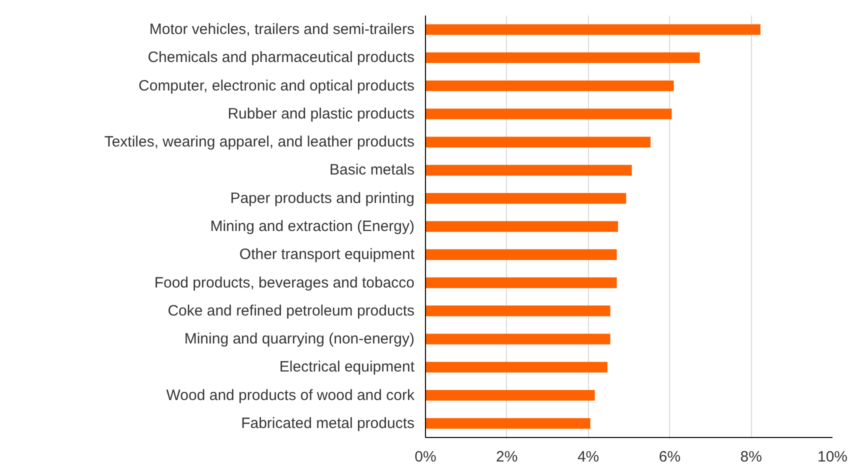 This screenshot has width=854, height=470. Describe the element at coordinates (299, 339) in the screenshot. I see `y-tick-label: Mining and quarrying (non-energy)` at that location.